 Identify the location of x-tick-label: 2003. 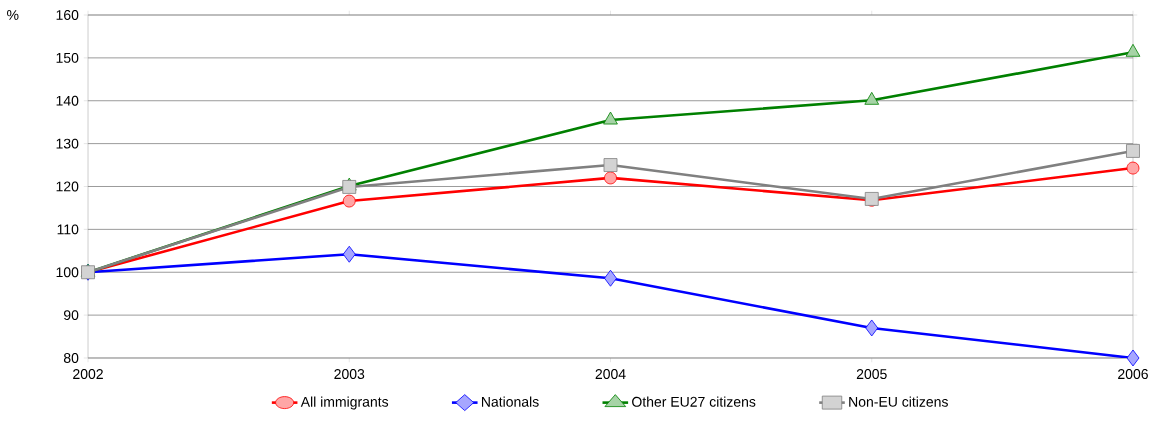
(349, 374).